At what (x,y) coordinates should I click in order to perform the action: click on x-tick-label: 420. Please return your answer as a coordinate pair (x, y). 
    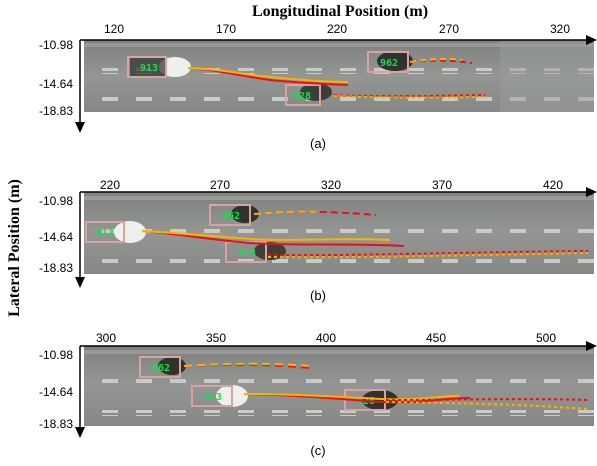
    Looking at the image, I should click on (553, 185).